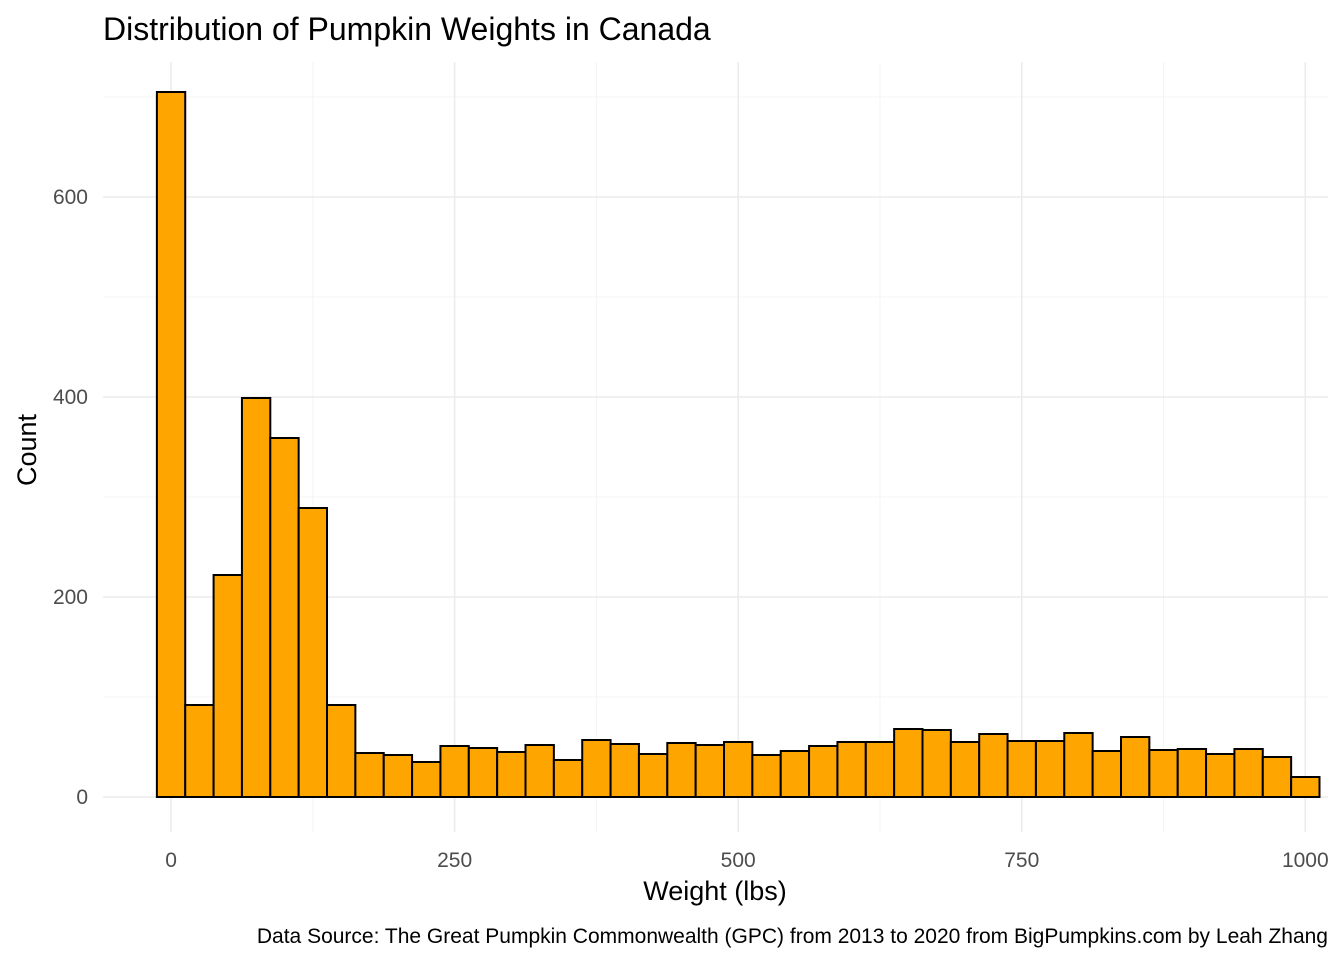 This screenshot has height=965, width=1344. Describe the element at coordinates (27, 449) in the screenshot. I see `y-axis-title: Count` at that location.